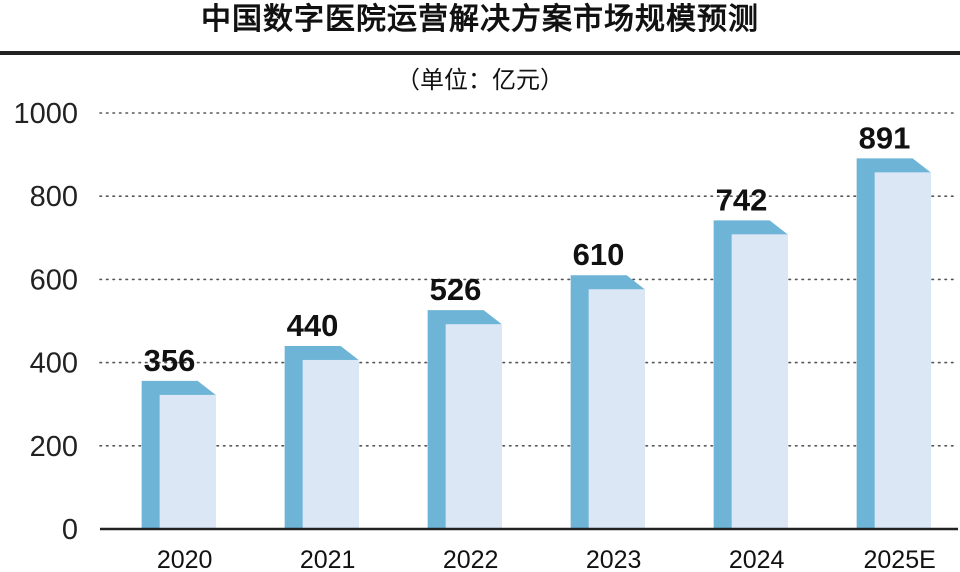  I want to click on bar-value-label: 891, so click(885, 137).